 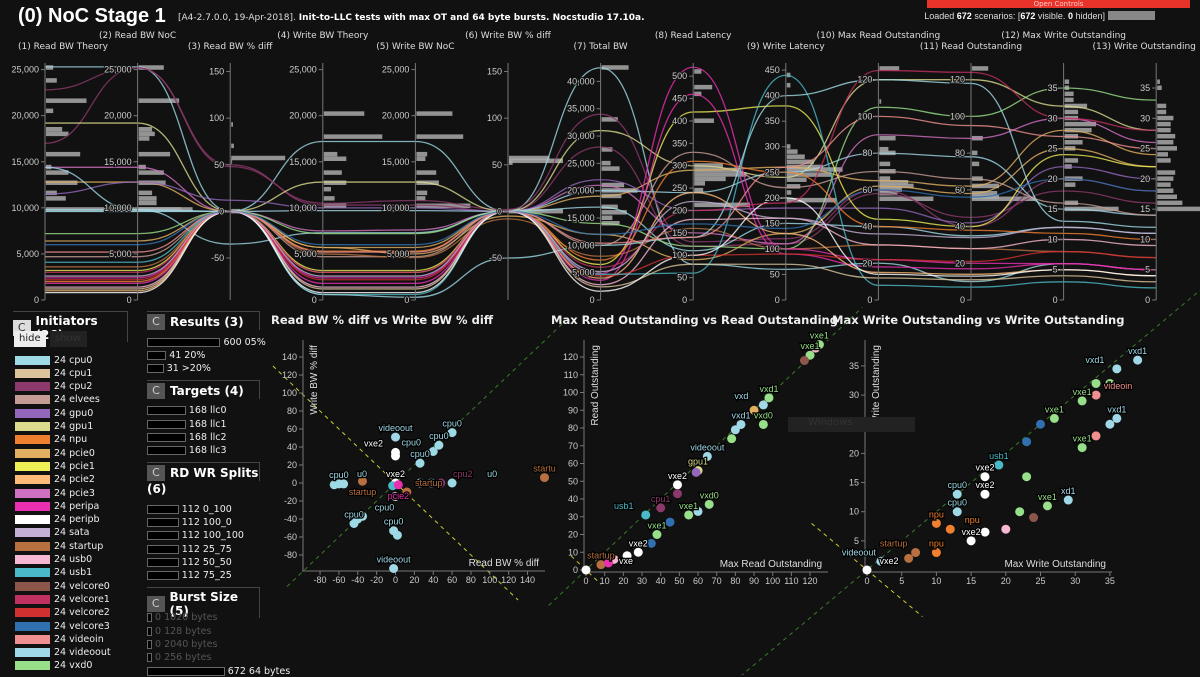 I want to click on legend-item-videoin: 24 videoin, so click(x=59, y=639).